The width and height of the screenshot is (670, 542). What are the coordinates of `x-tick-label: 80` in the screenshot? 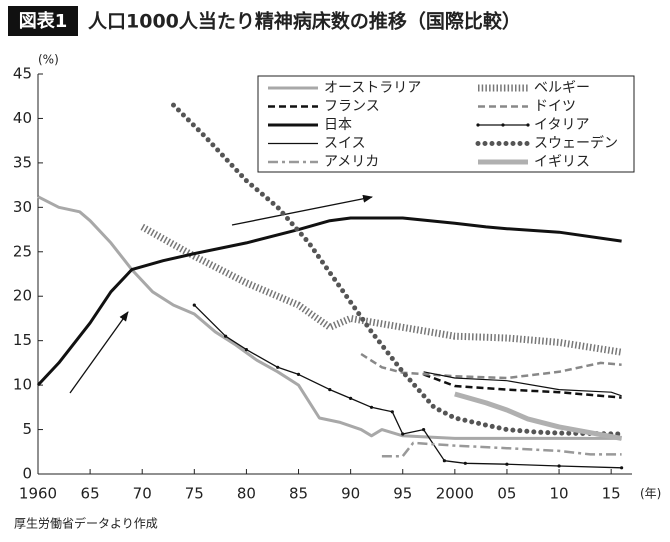 It's located at (246, 494).